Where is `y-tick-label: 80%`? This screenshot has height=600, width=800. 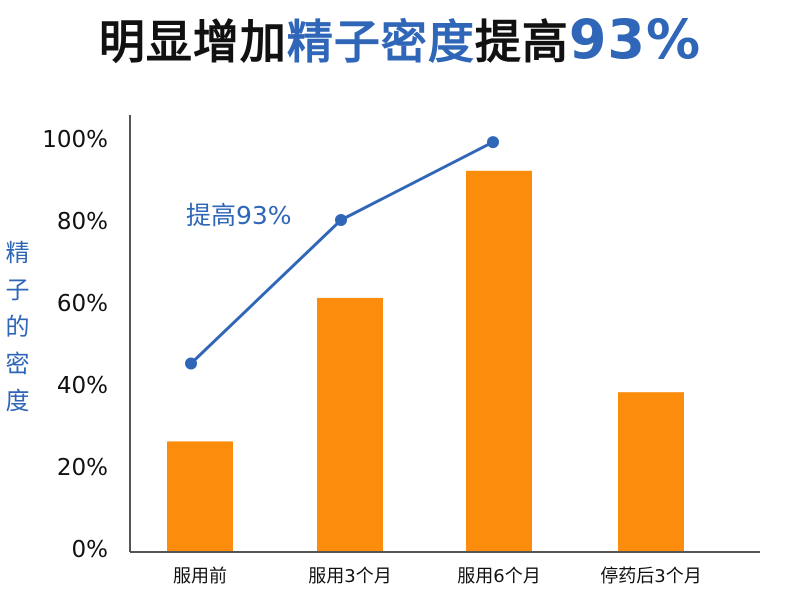
y-tick-label: 80% is located at coordinates (82, 222).